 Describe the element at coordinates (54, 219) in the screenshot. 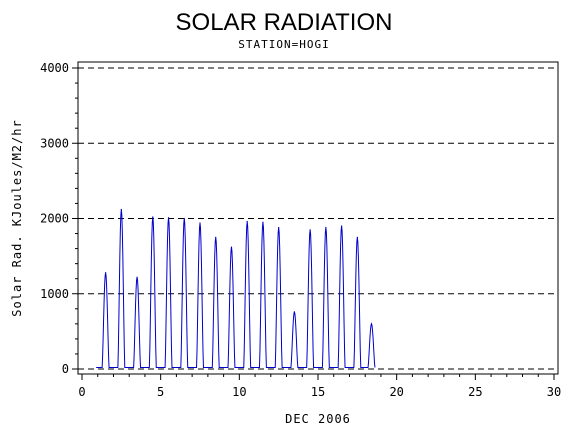

I see `y-tick-label: 2000` at that location.